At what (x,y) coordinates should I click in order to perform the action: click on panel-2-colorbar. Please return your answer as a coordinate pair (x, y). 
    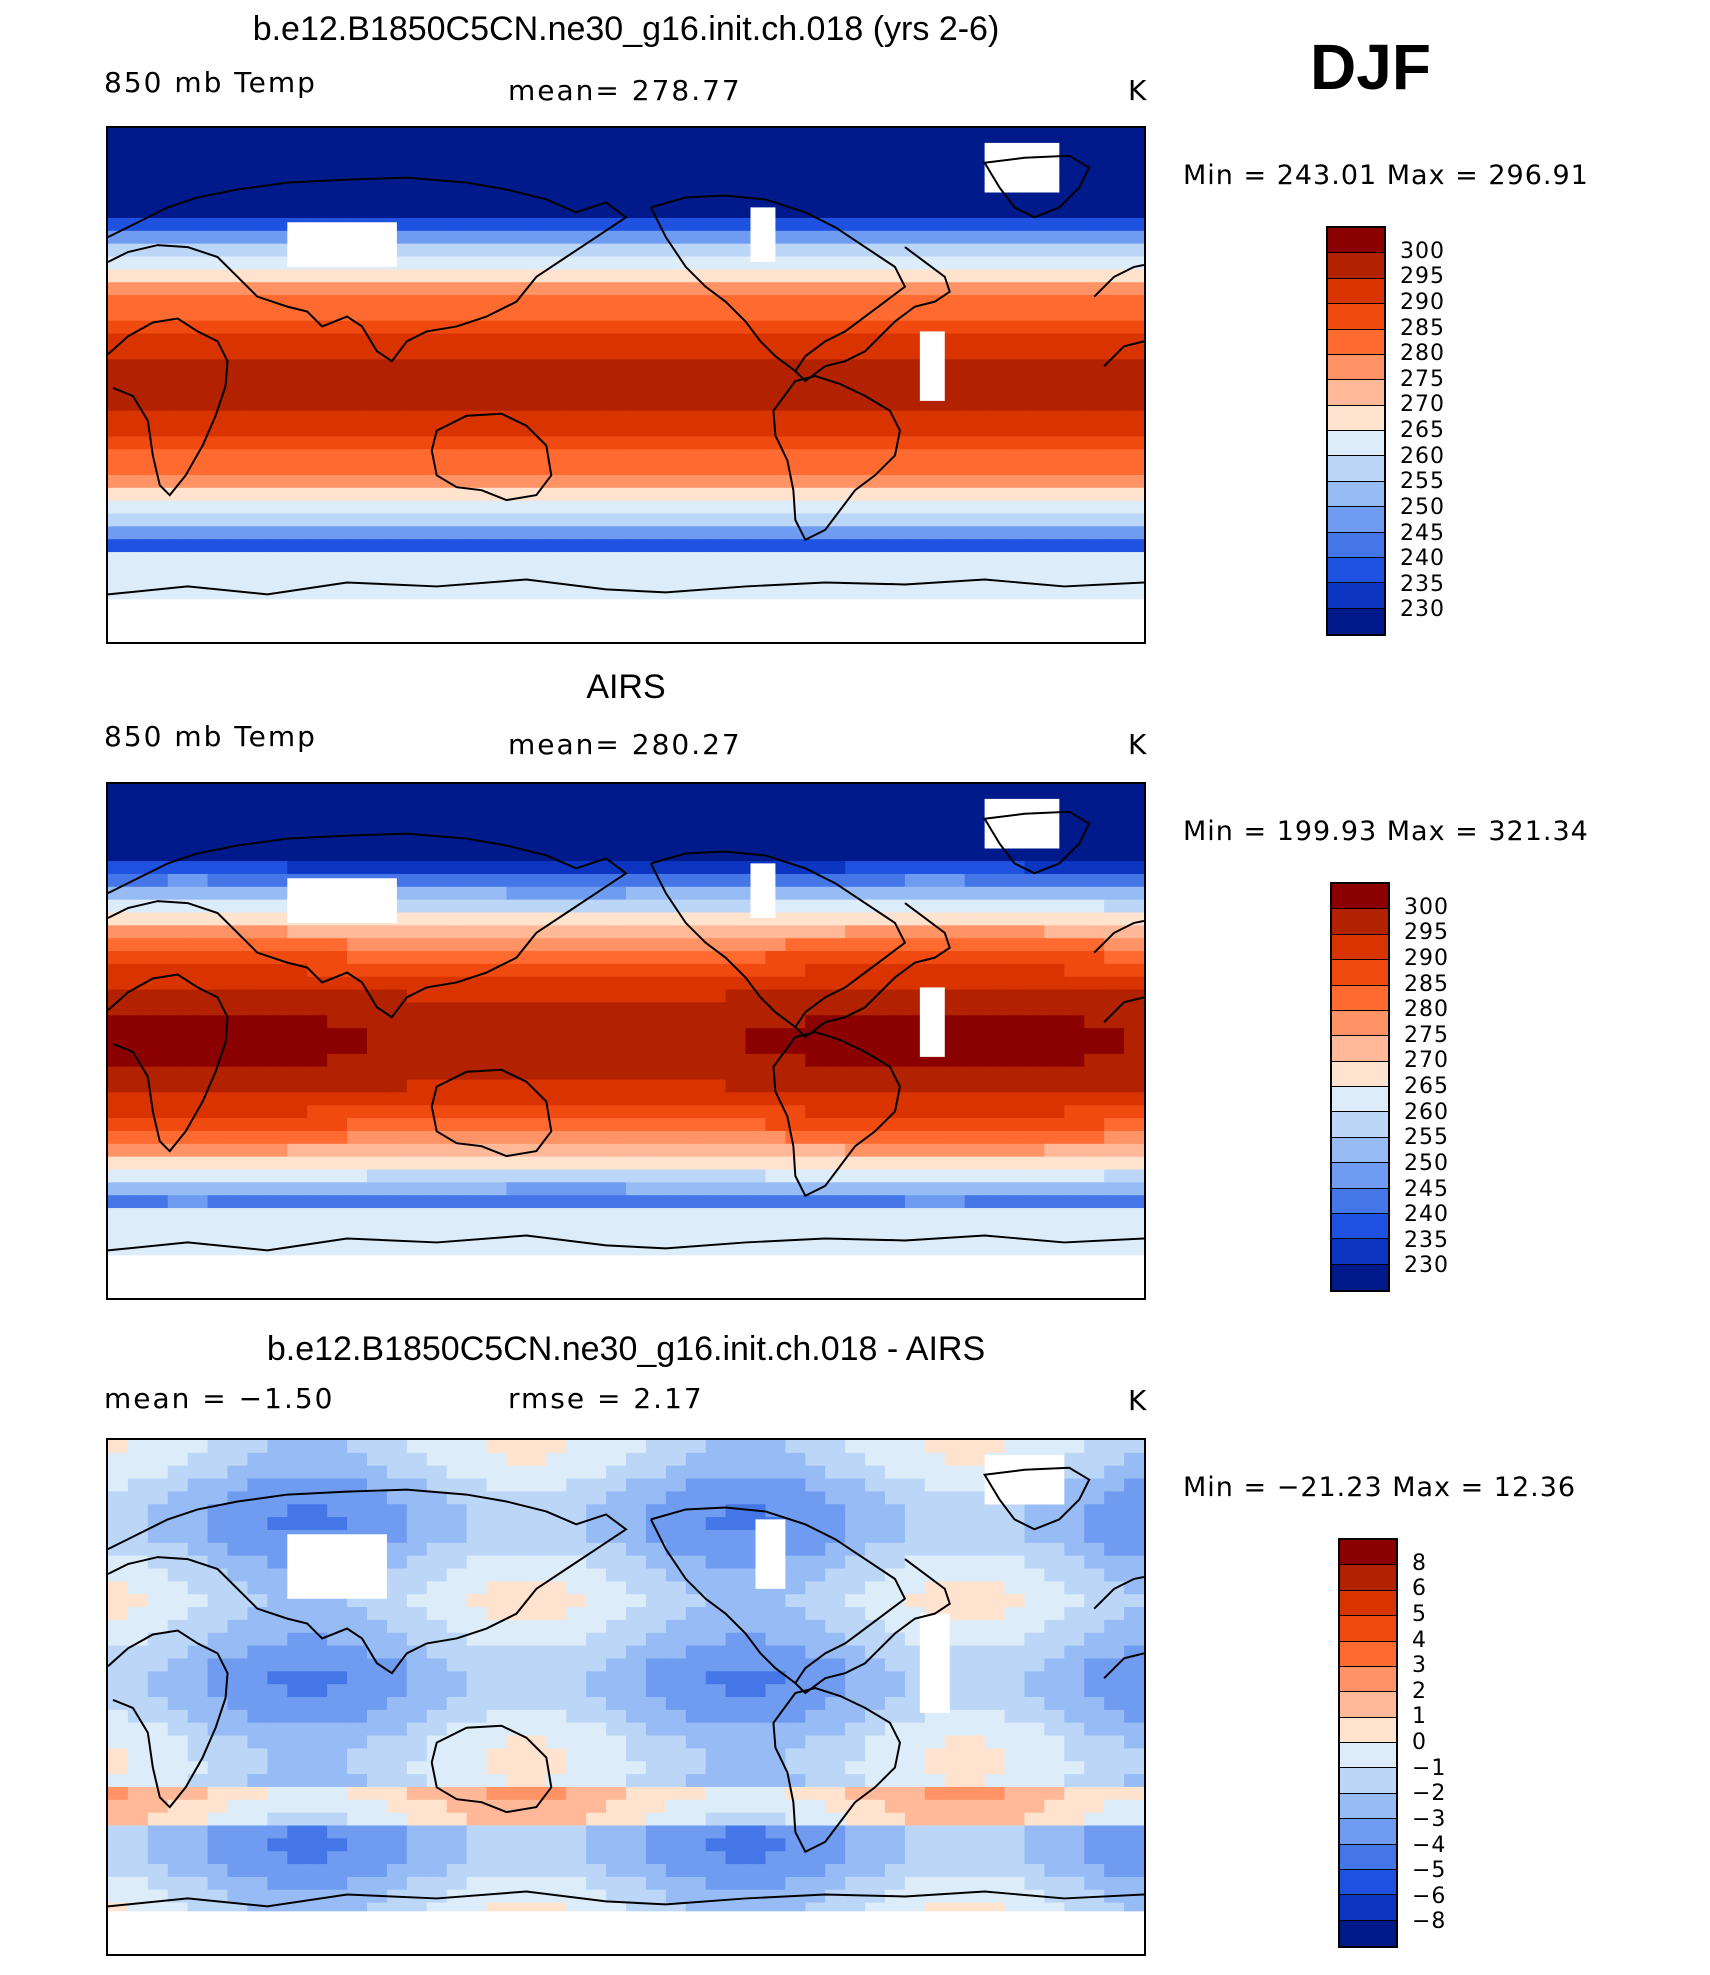
    Looking at the image, I should click on (1360, 1087).